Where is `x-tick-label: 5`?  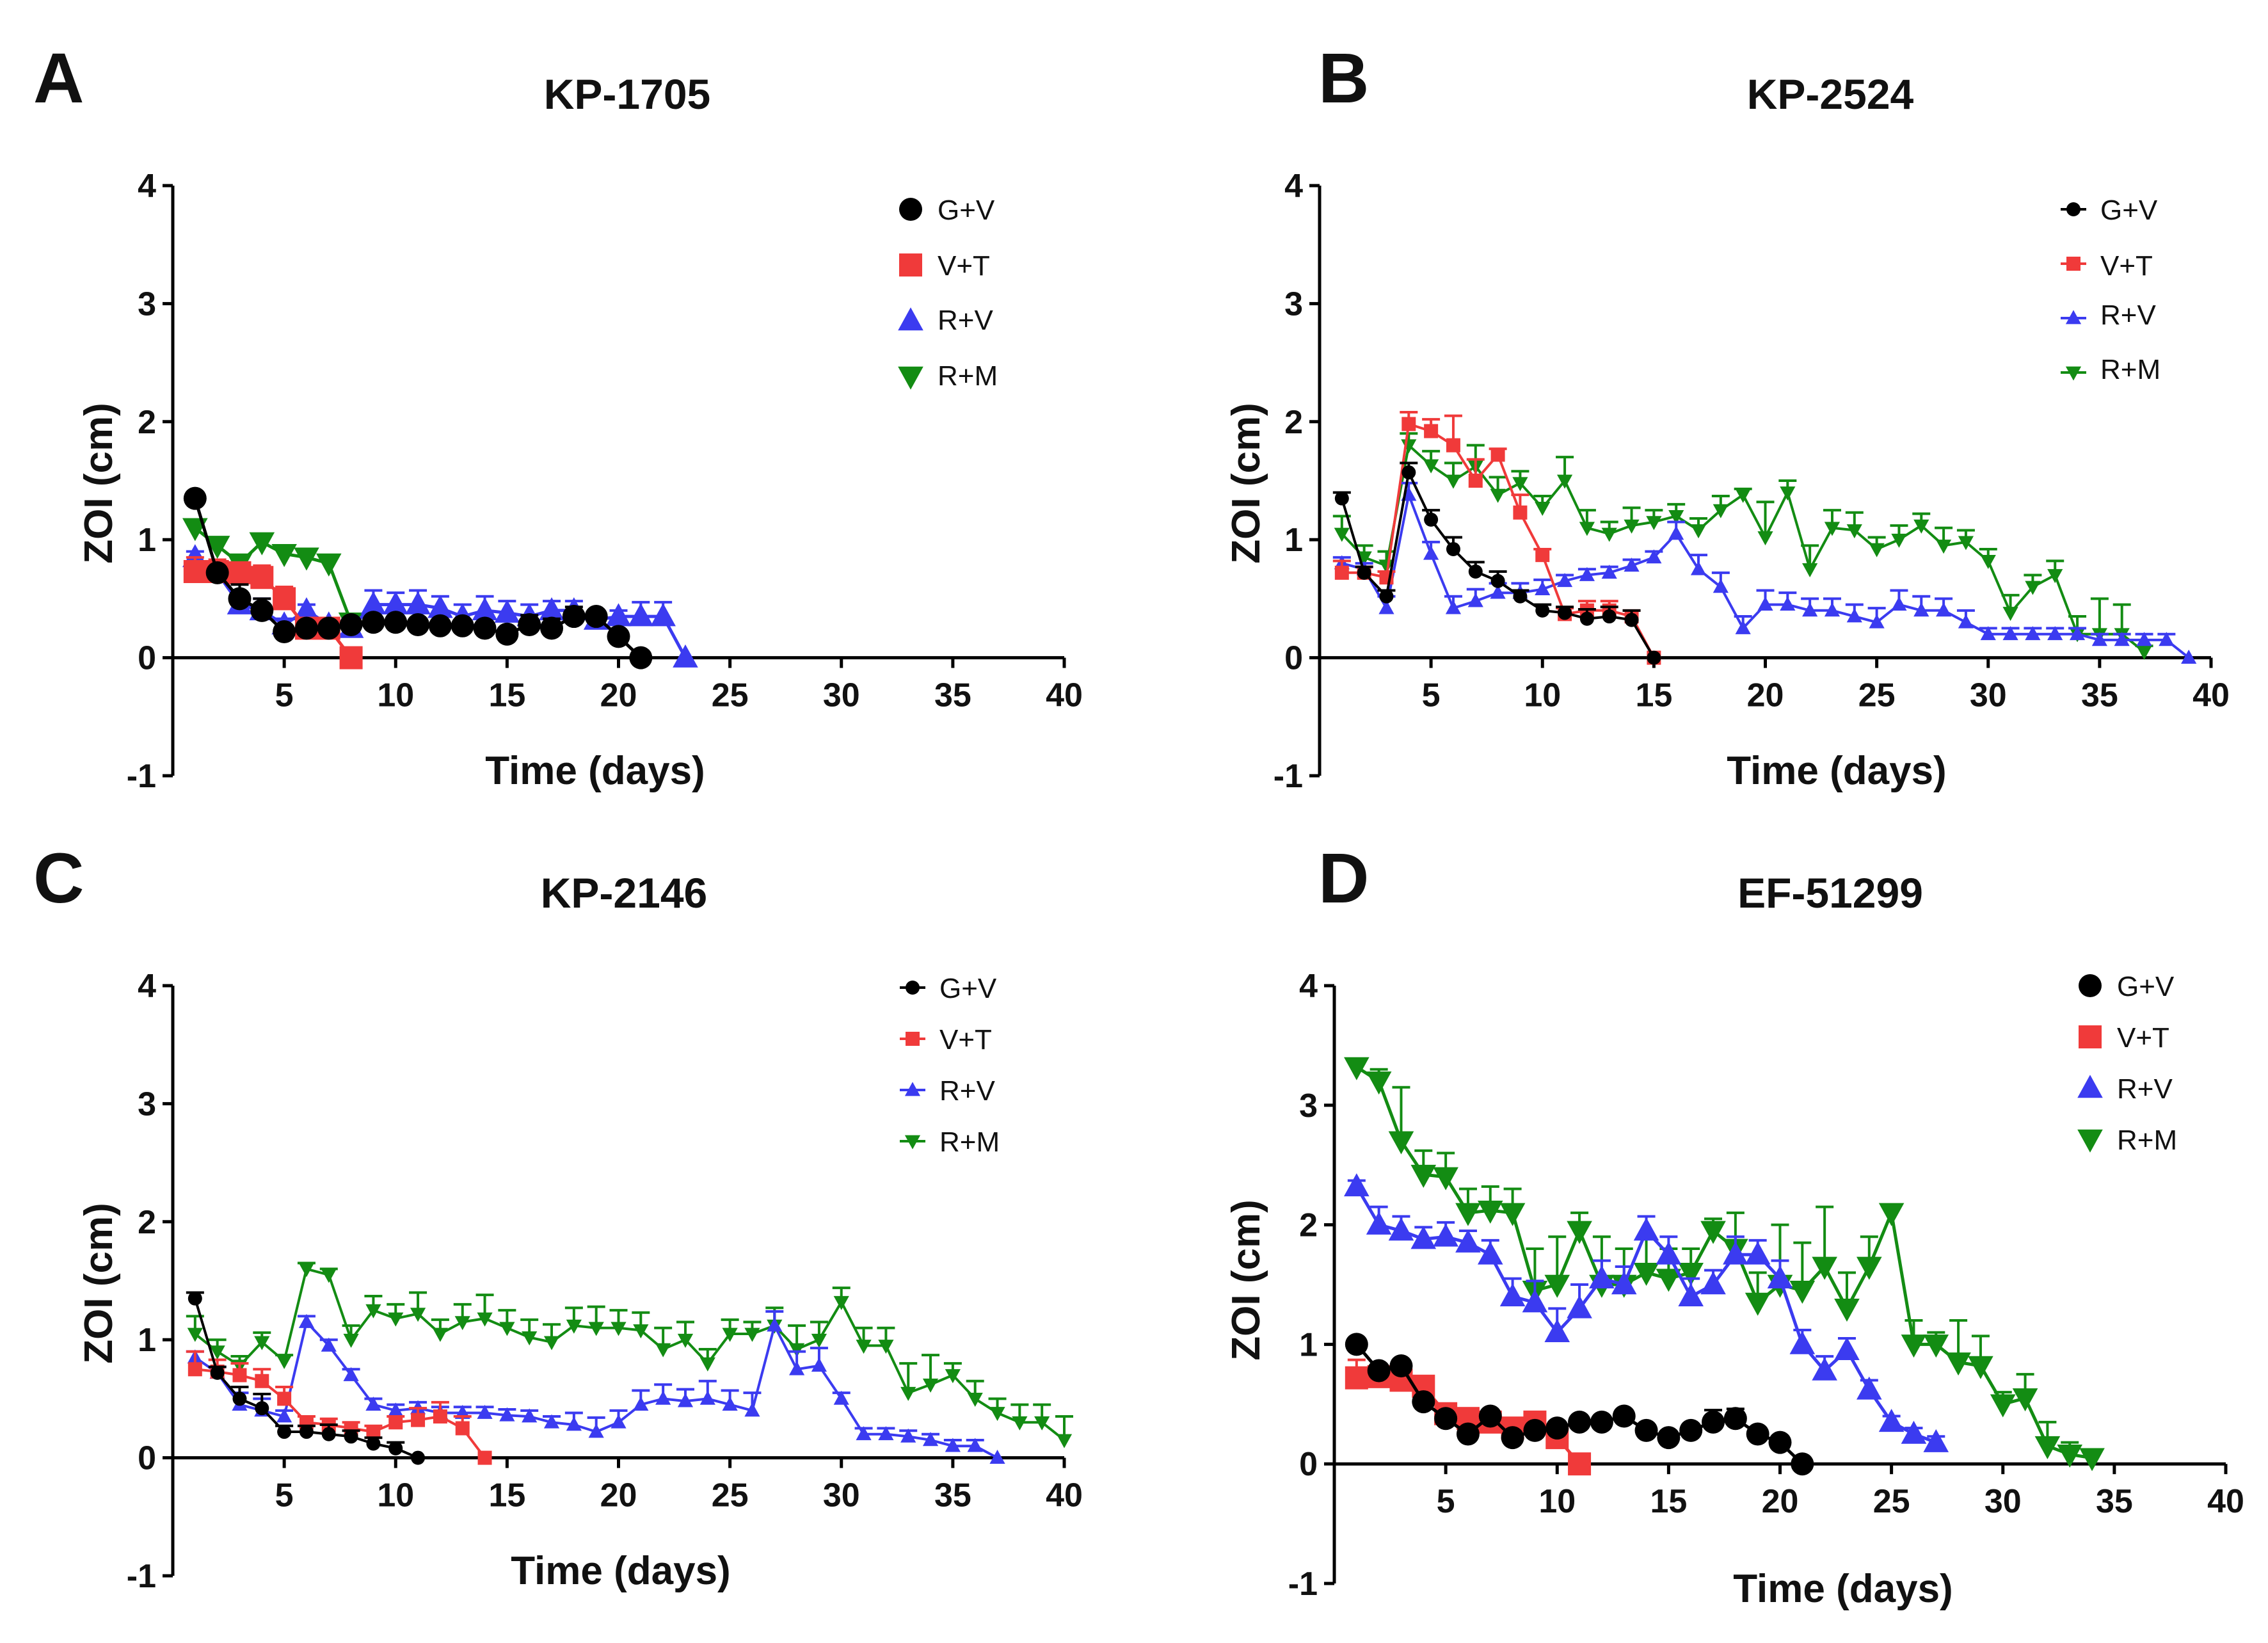 x-tick-label: 5 is located at coordinates (284, 695).